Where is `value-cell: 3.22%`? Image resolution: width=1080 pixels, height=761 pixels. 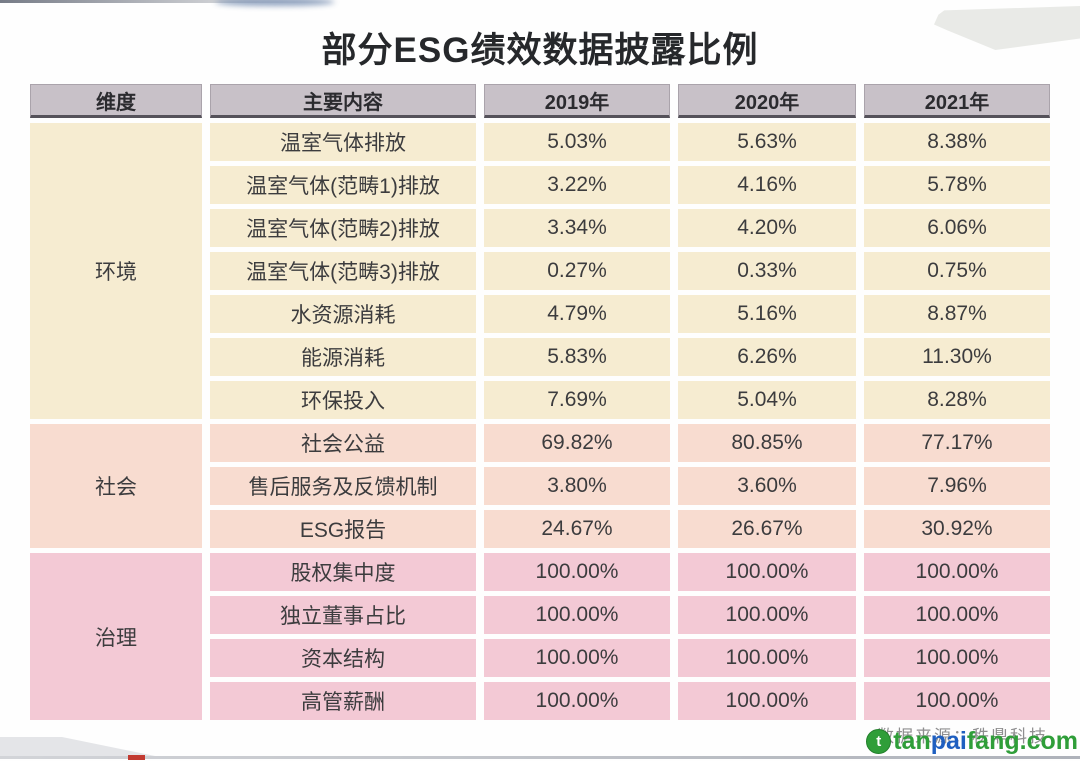 value-cell: 3.22% is located at coordinates (577, 185).